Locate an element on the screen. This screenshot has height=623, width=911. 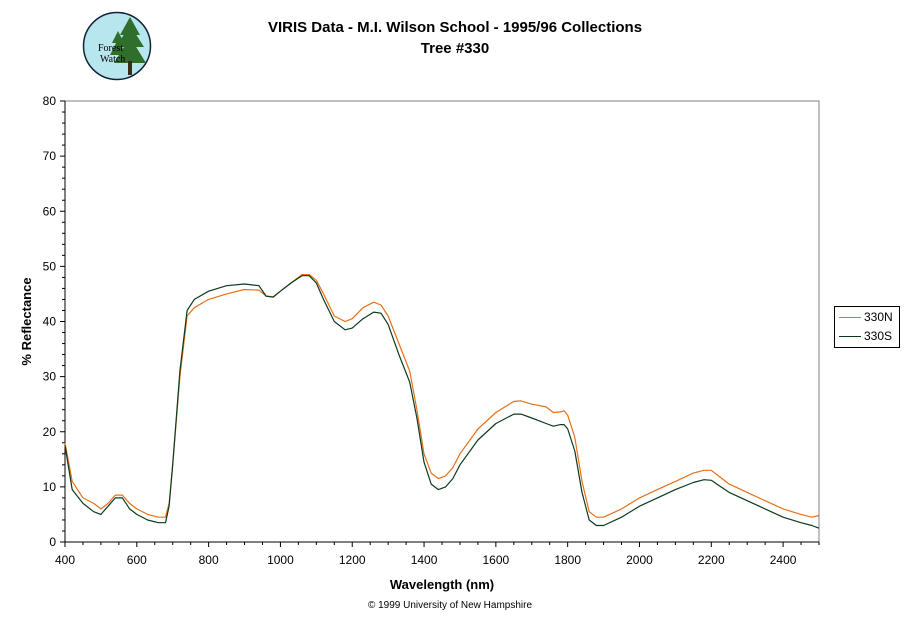
legend-label-330s: 330S is located at coordinates (878, 336).